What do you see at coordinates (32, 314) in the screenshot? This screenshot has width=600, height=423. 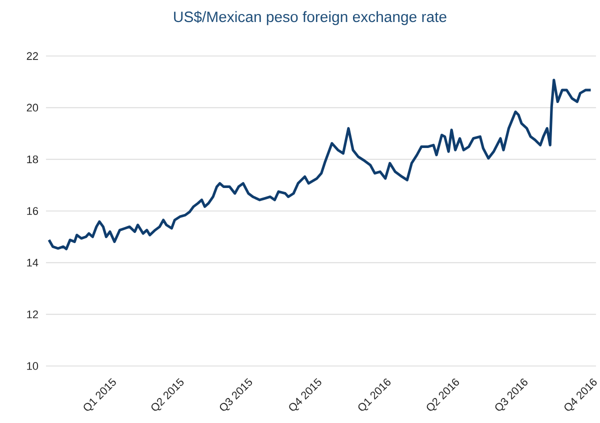 I see `y-tick-label: 12` at bounding box center [32, 314].